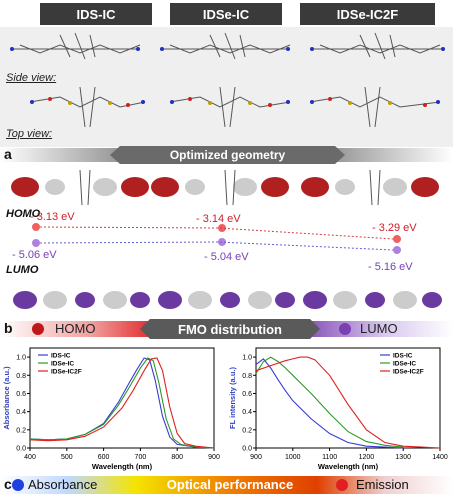 This screenshot has width=453, height=496. I want to click on x-tick-label: 400, so click(30, 457).